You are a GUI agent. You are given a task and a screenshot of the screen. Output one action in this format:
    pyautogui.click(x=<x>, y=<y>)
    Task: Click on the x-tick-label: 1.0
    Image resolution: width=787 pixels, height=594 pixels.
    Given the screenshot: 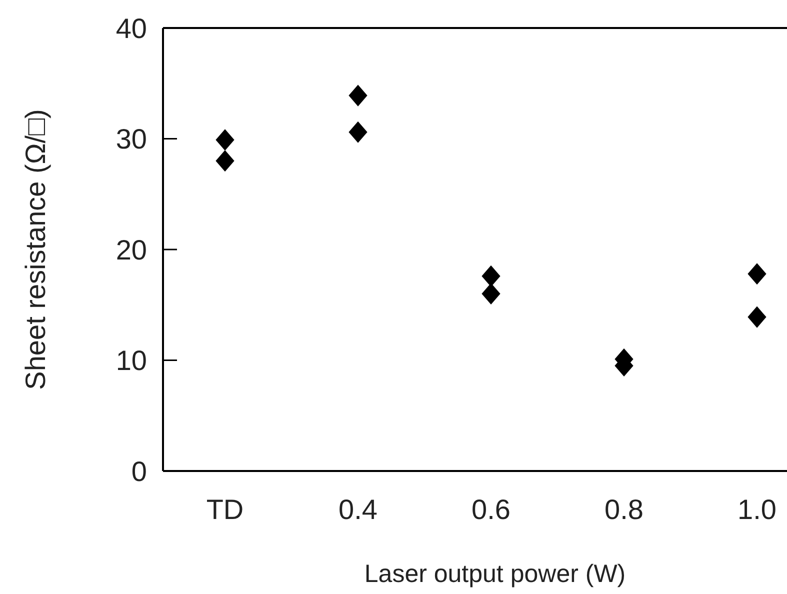 What is the action you would take?
    pyautogui.click(x=757, y=509)
    